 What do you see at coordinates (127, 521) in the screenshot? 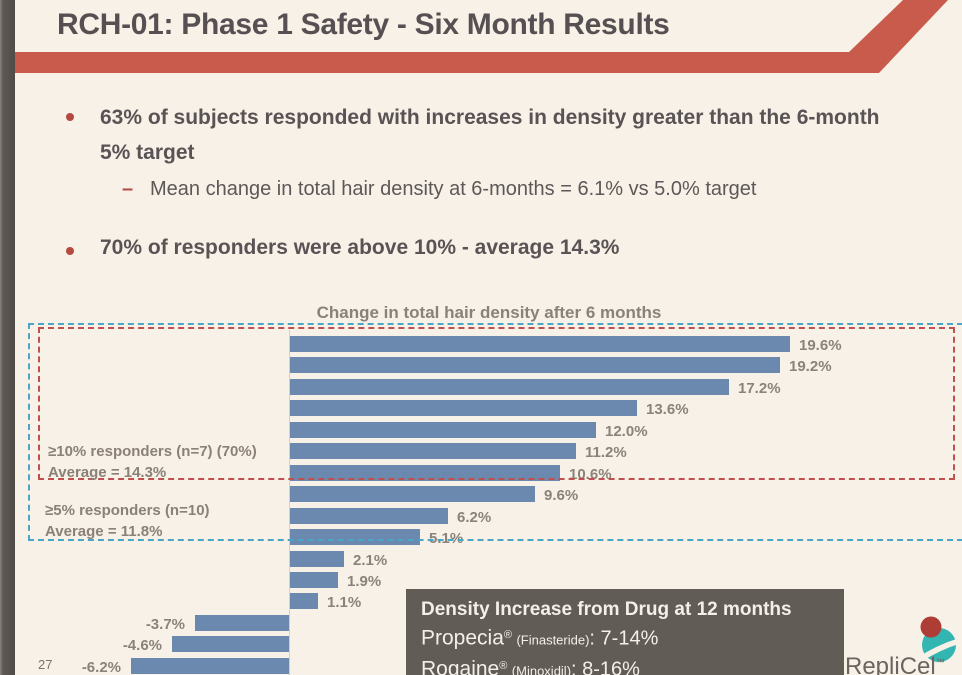
I see `responders-5pct-label: ≥5% responders (n=10) Average = 11.8%` at bounding box center [127, 521].